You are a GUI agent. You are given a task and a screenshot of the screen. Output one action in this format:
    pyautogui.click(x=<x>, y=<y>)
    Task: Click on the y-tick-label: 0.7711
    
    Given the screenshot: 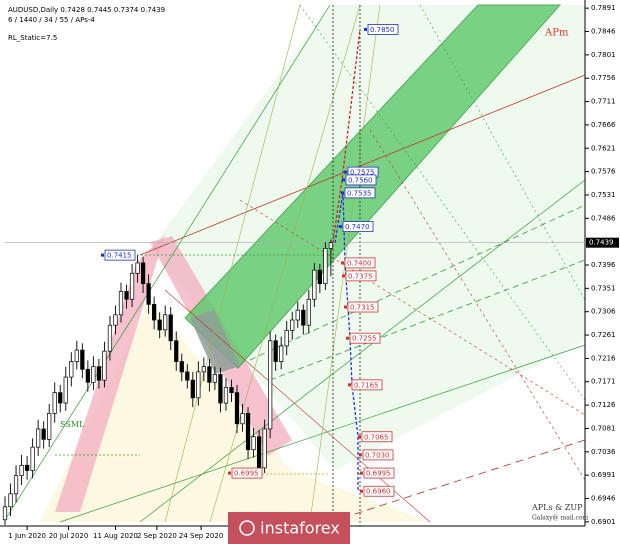 What is the action you would take?
    pyautogui.click(x=603, y=102)
    